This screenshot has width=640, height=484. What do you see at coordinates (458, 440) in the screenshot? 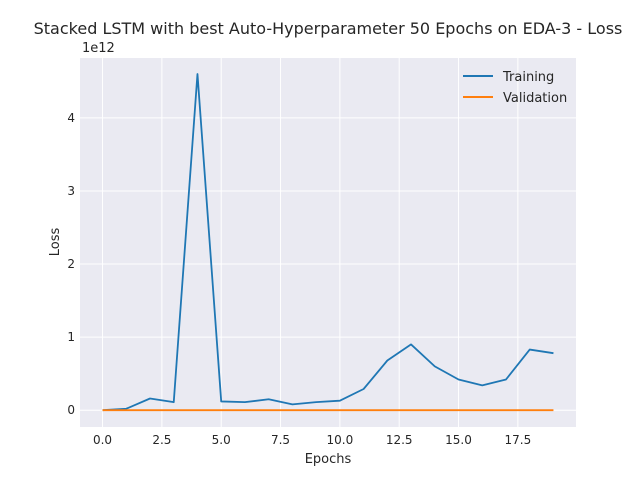
I see `x-tick-label: 15.0` at bounding box center [458, 440].